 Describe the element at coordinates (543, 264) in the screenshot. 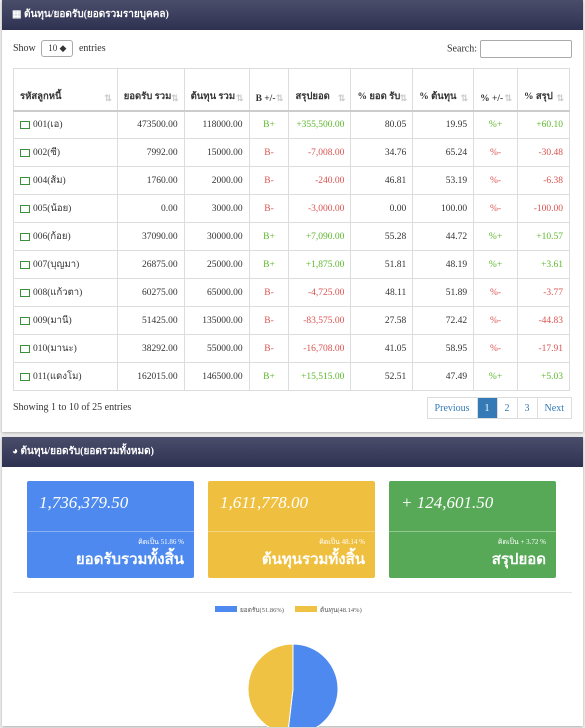

I see `table-cell: +3.61` at that location.